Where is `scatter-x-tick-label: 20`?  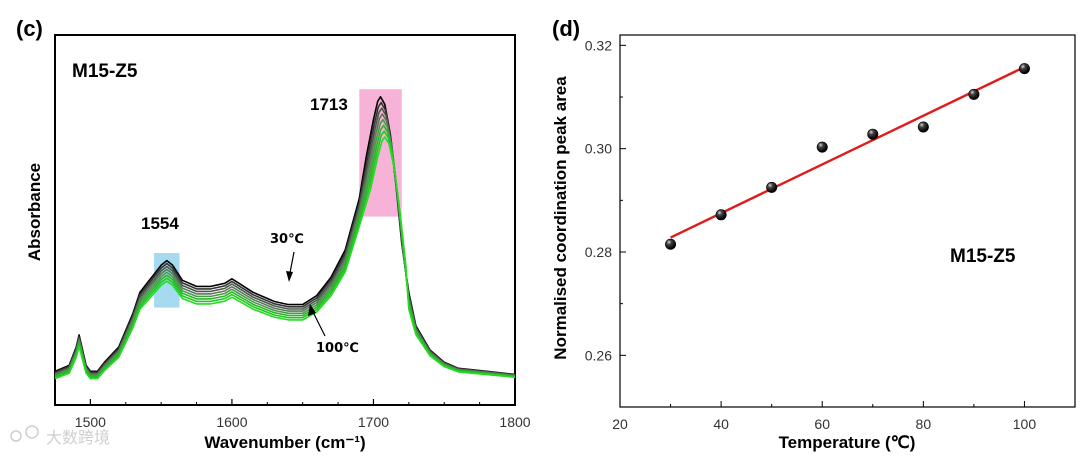 scatter-x-tick-label: 20 is located at coordinates (620, 424).